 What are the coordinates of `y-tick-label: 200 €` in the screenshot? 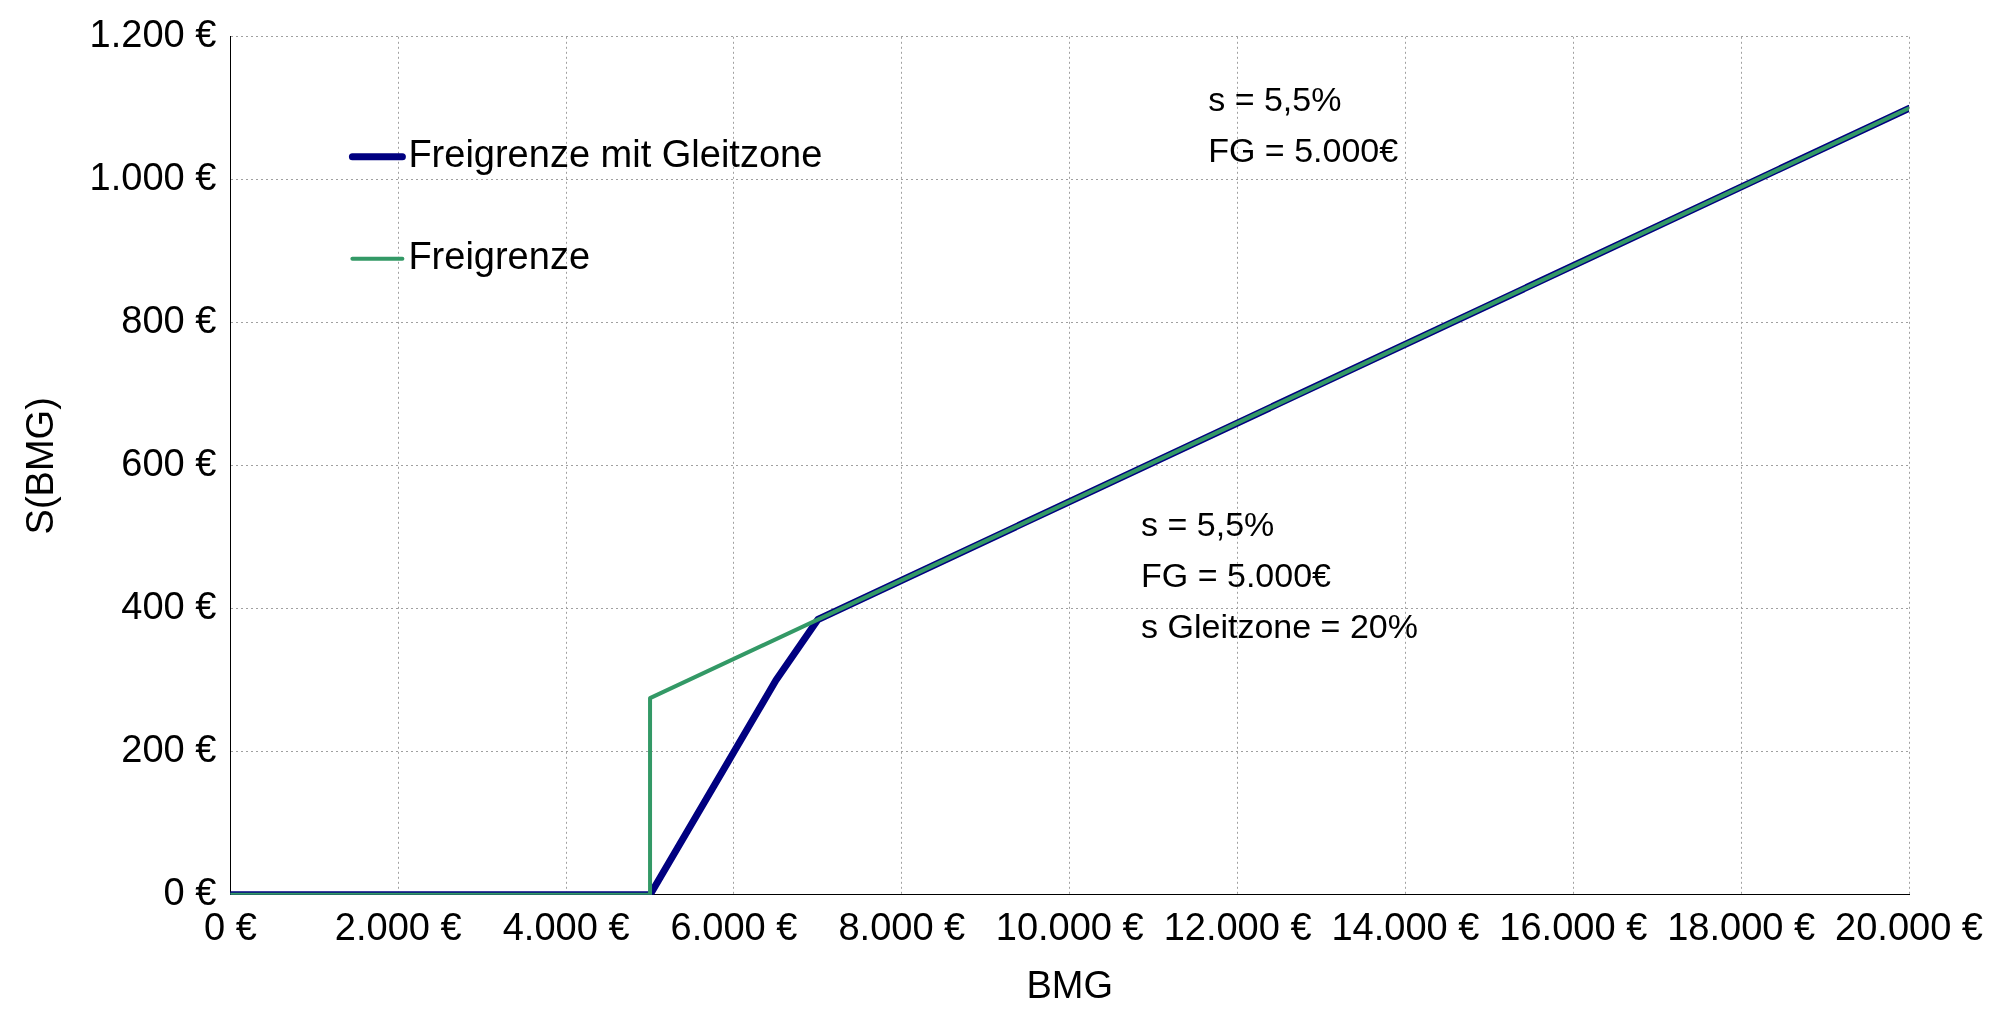 It's located at (169, 749).